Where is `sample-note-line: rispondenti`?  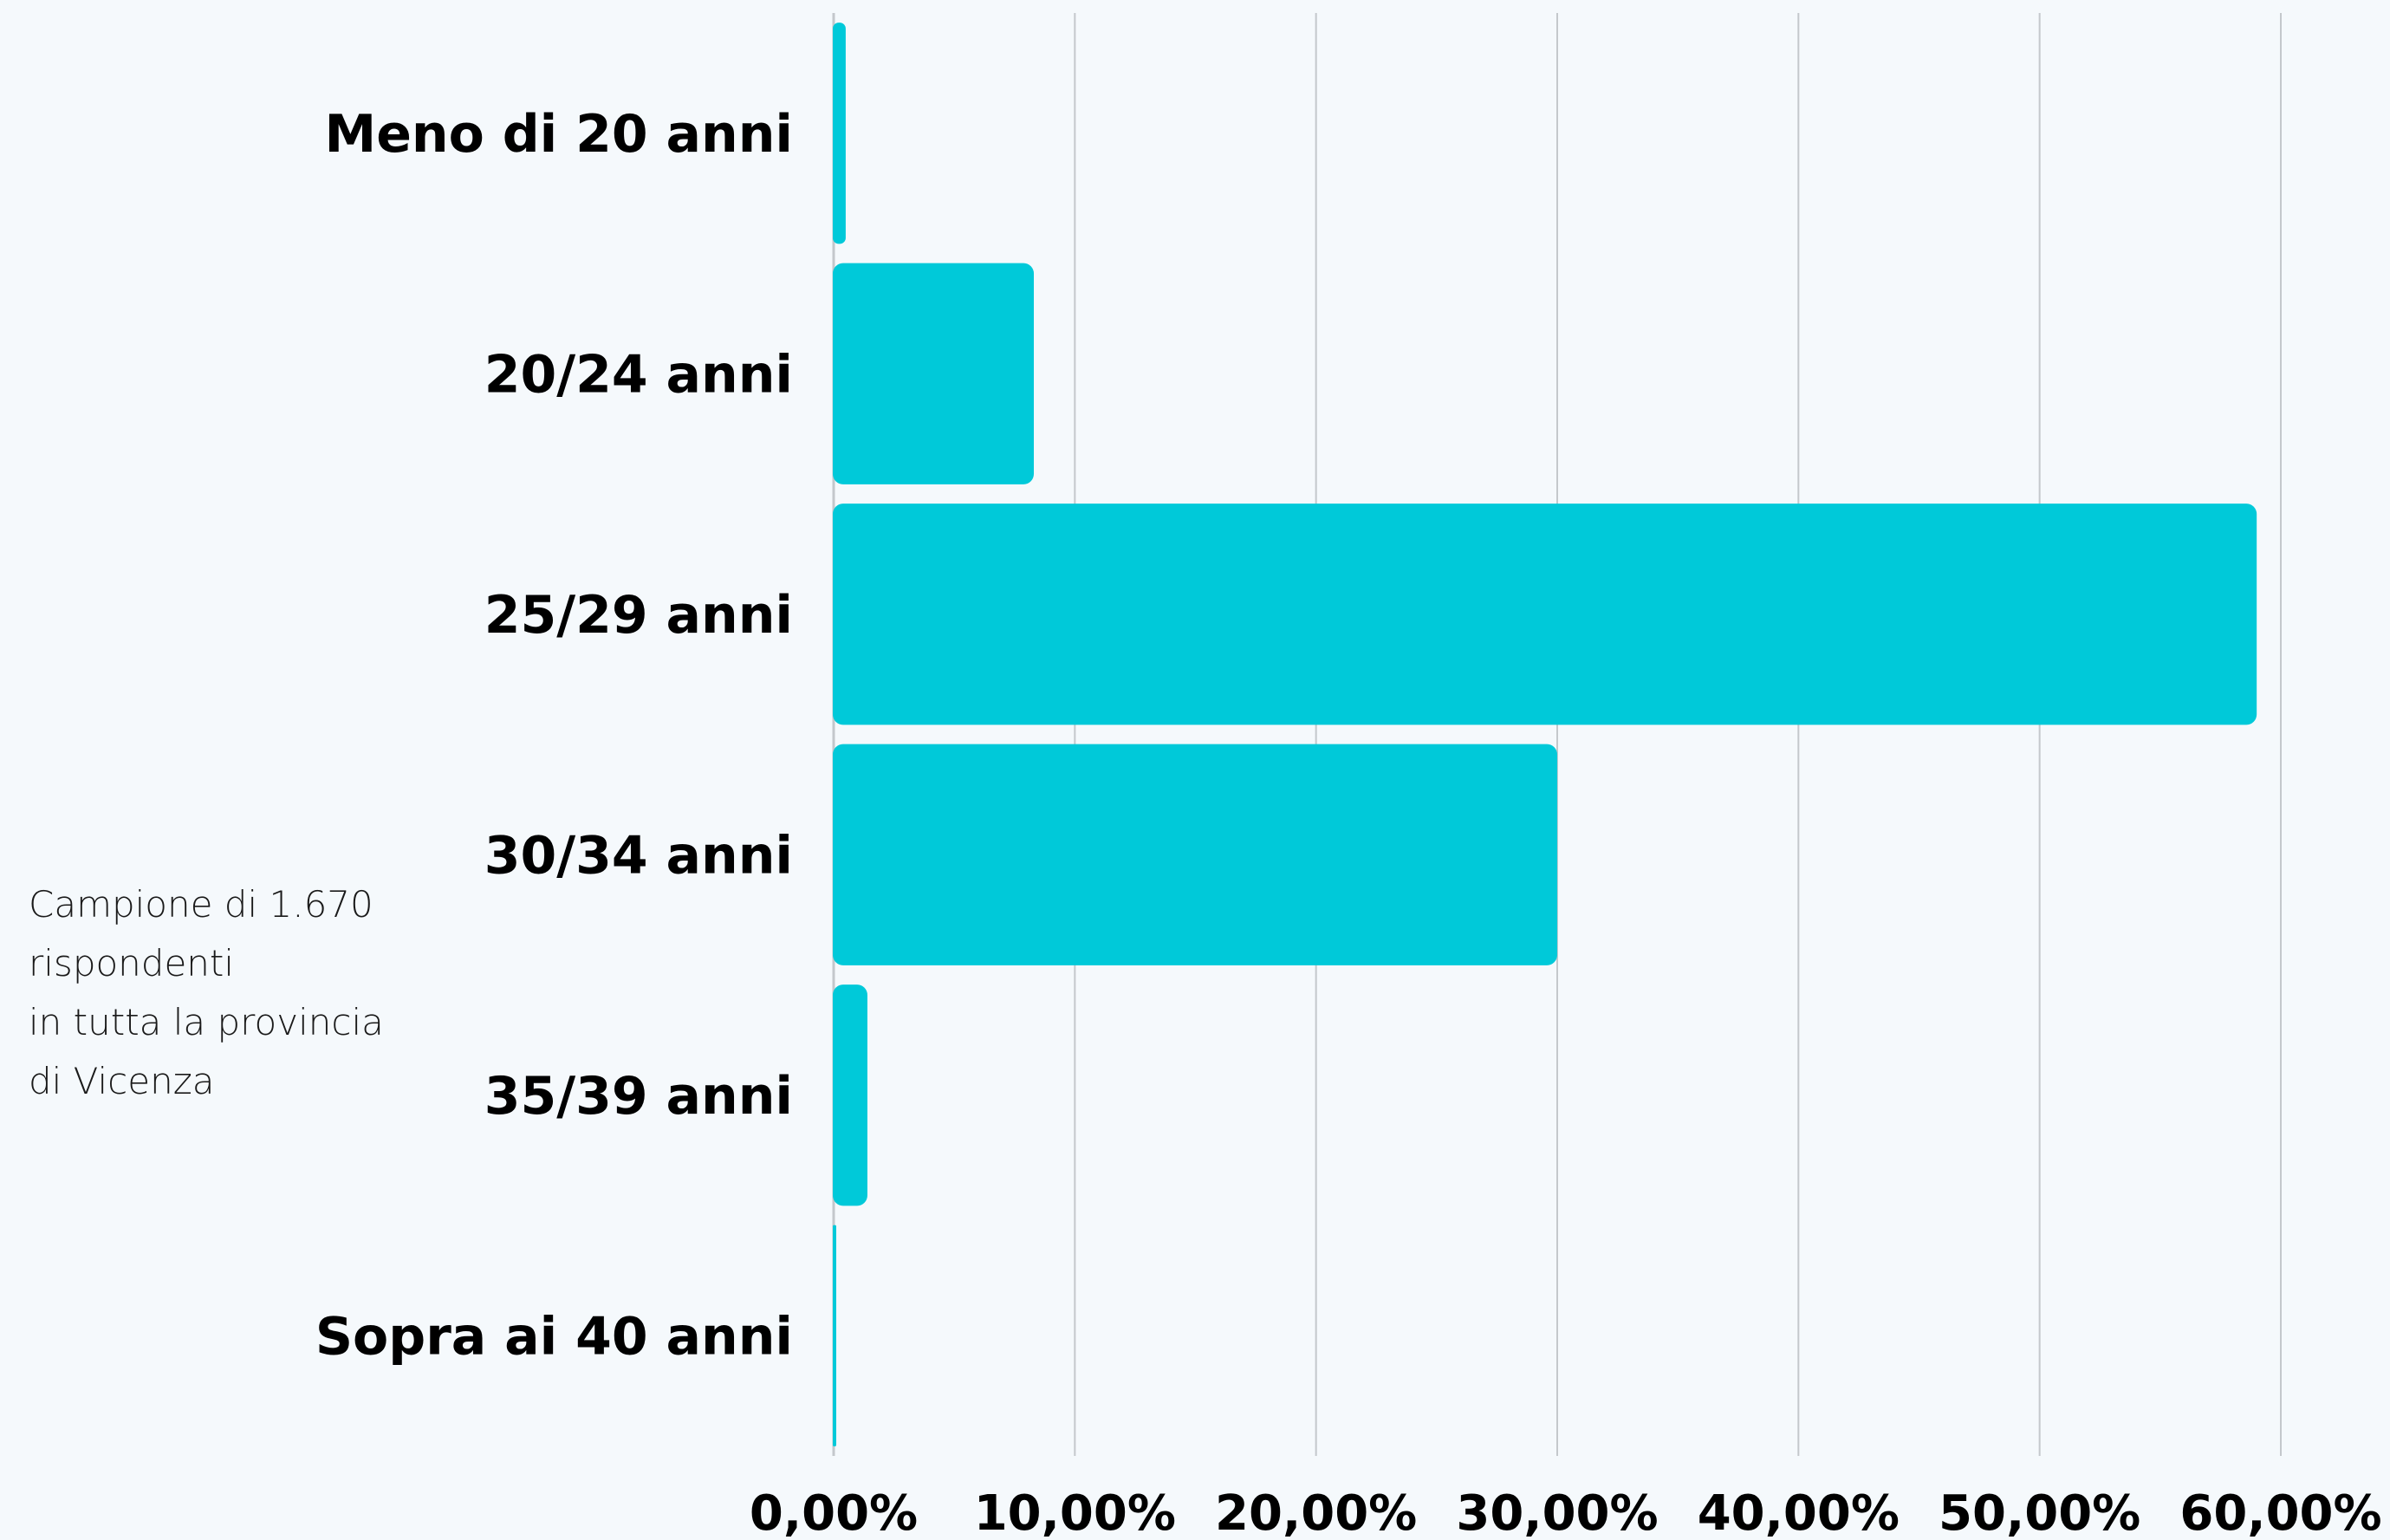
sample-note-line: rispondenti is located at coordinates (132, 963).